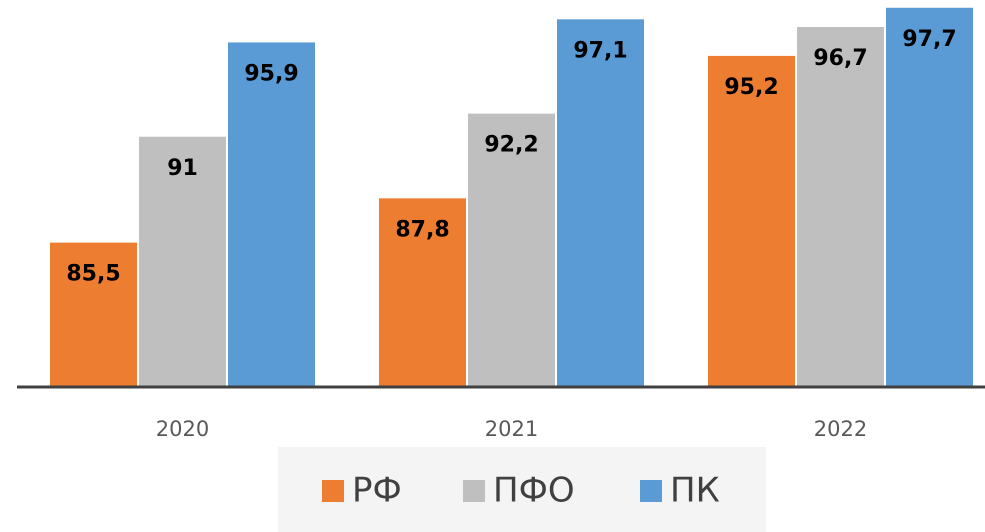  I want to click on value-label: 96,7, so click(840, 58).